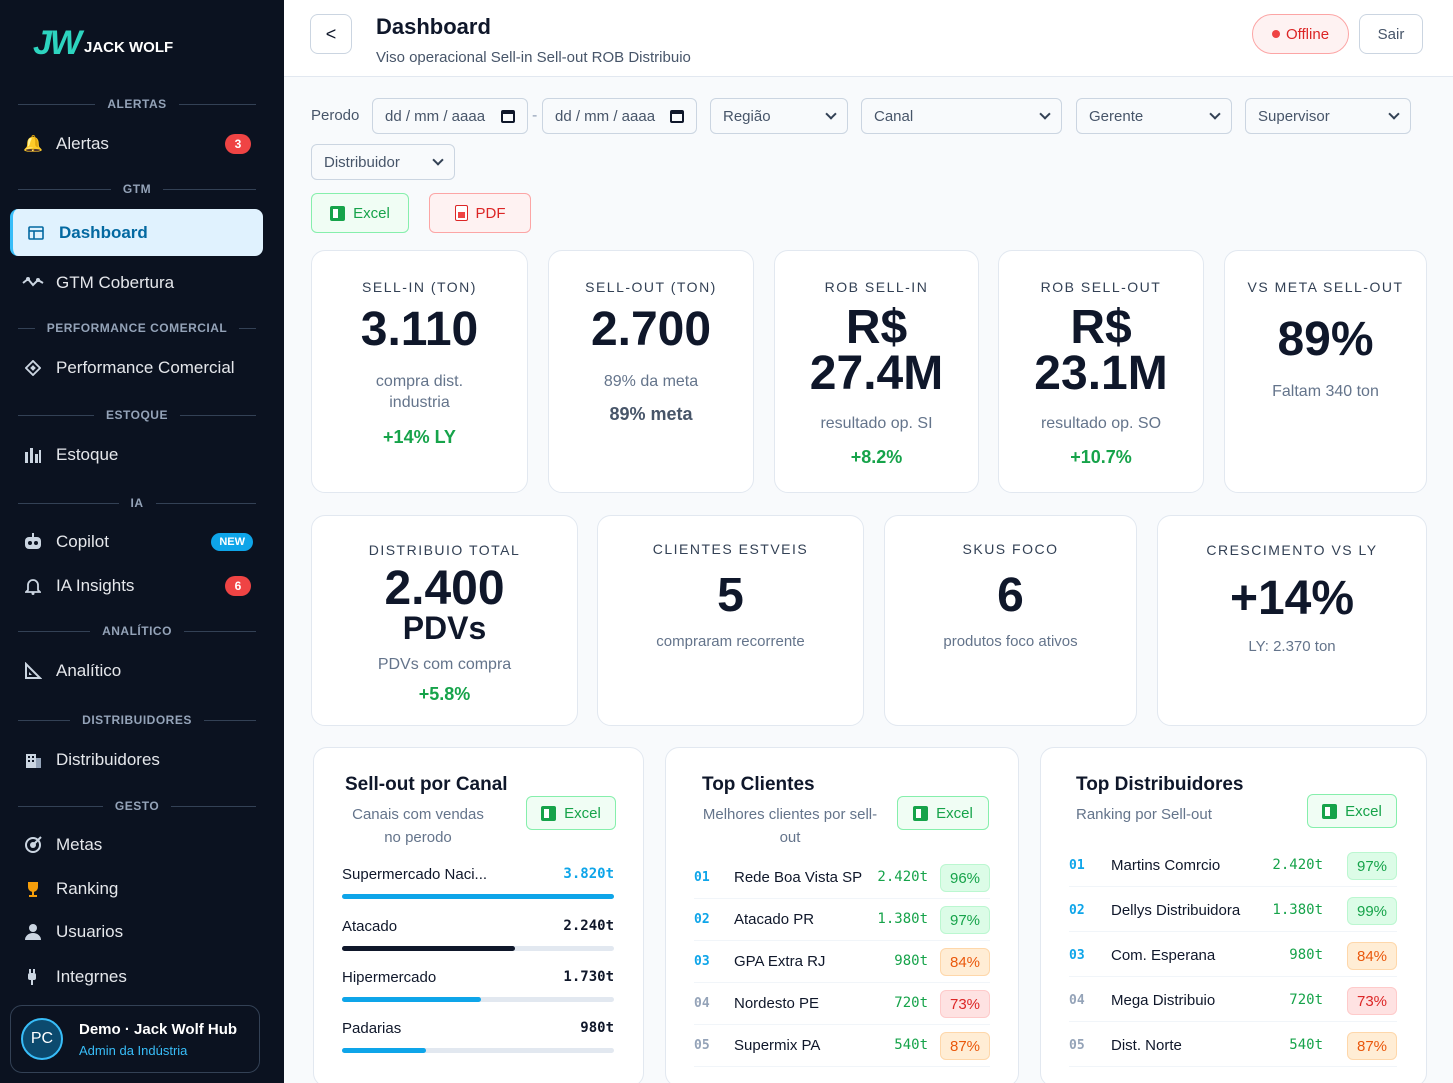  I want to click on rank-value: 720t, so click(1306, 1000).